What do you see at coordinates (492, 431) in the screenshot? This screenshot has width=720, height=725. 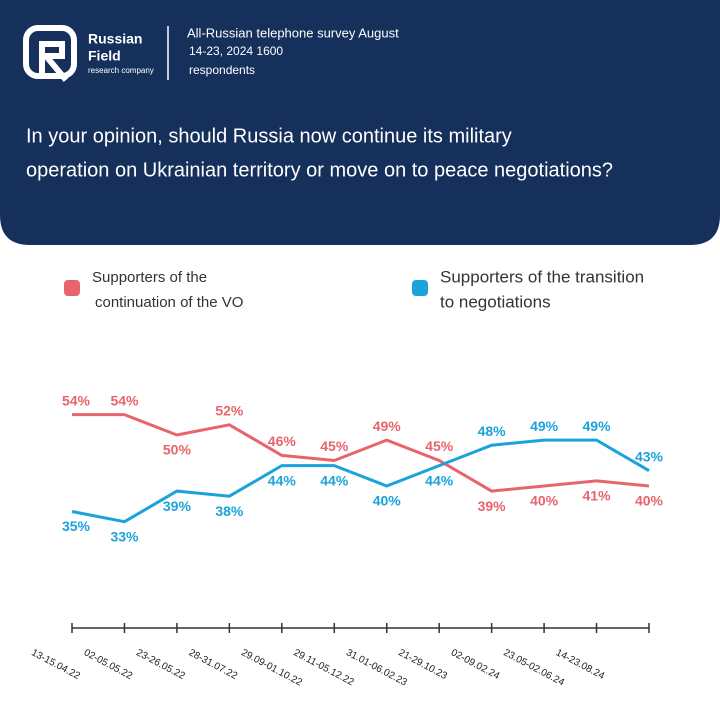 I see `data-label: 48%` at bounding box center [492, 431].